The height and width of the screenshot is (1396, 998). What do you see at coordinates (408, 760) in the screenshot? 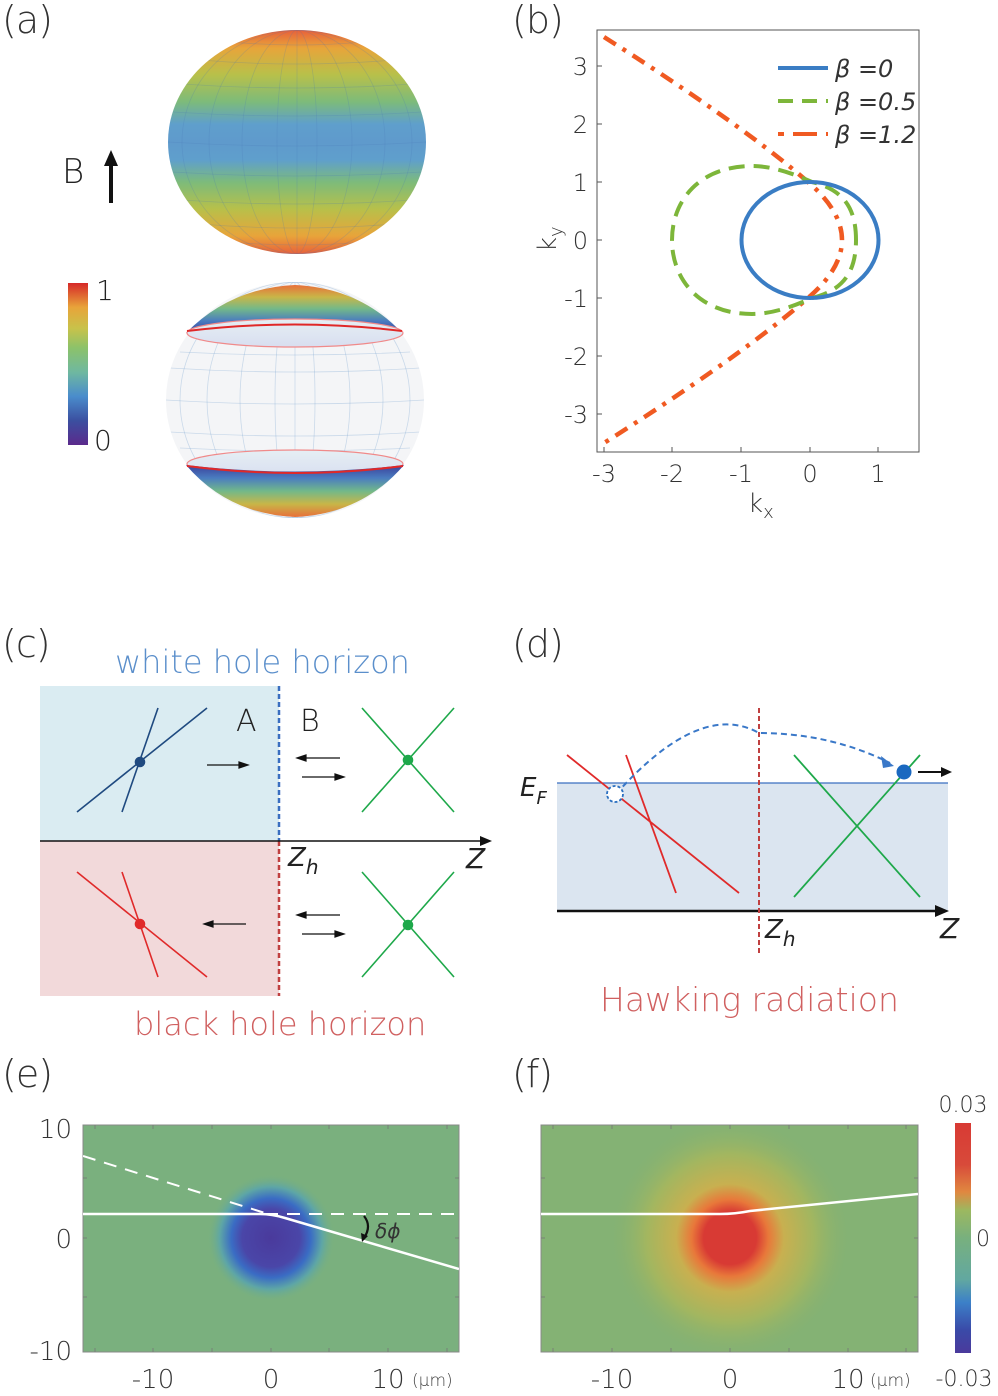
I see `upright-cone-top` at bounding box center [408, 760].